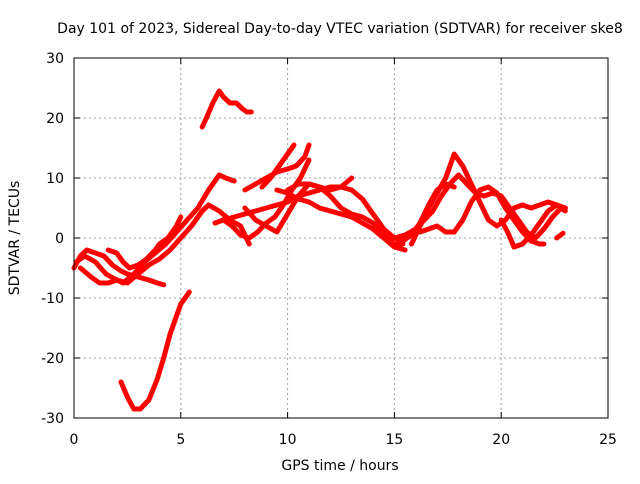 The height and width of the screenshot is (484, 640). Describe the element at coordinates (55, 179) in the screenshot. I see `y-tick-label: 10` at that location.